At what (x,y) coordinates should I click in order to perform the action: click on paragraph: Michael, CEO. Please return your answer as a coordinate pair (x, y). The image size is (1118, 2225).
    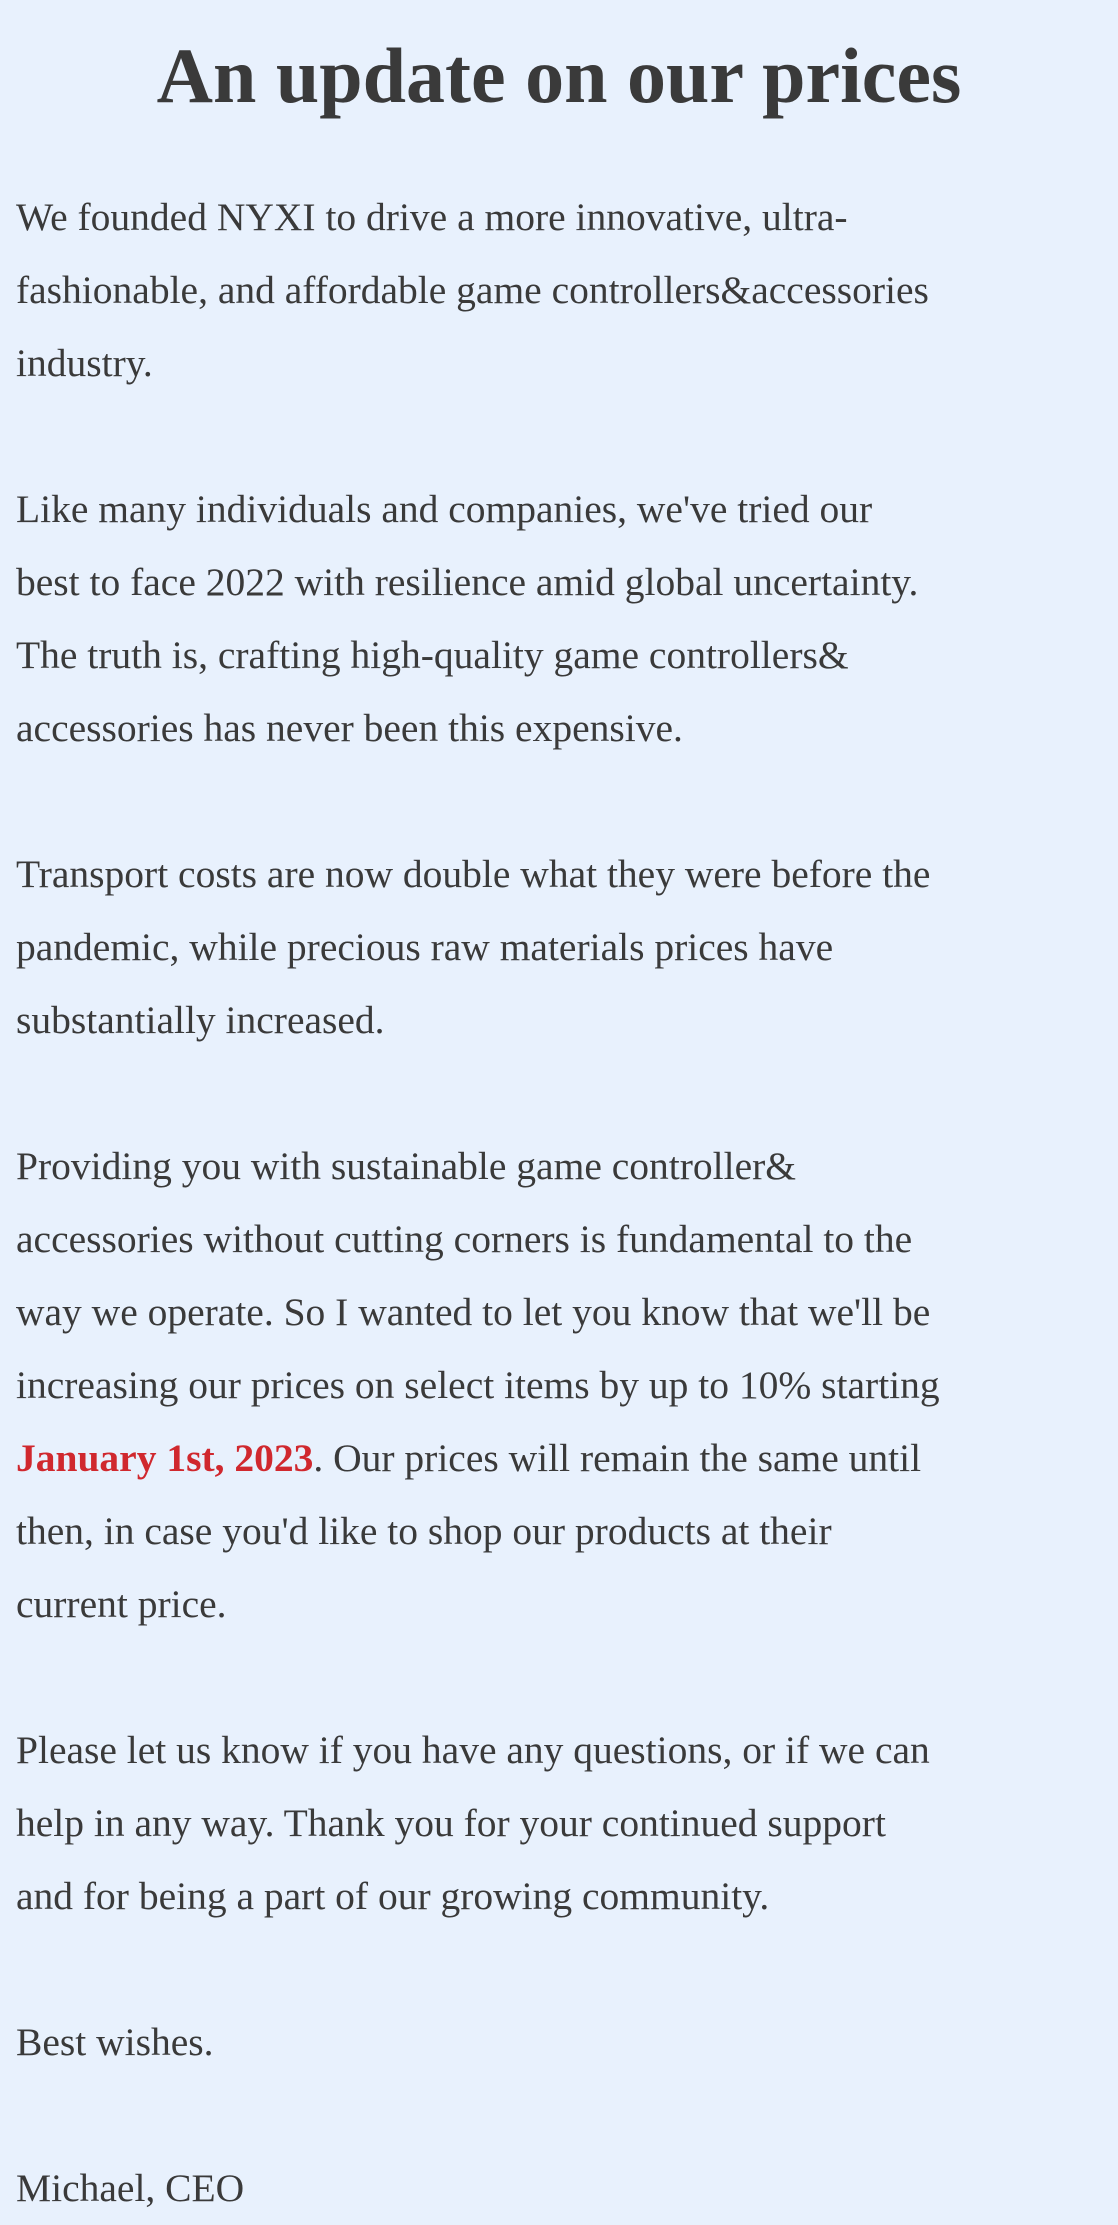
    Looking at the image, I should click on (567, 2188).